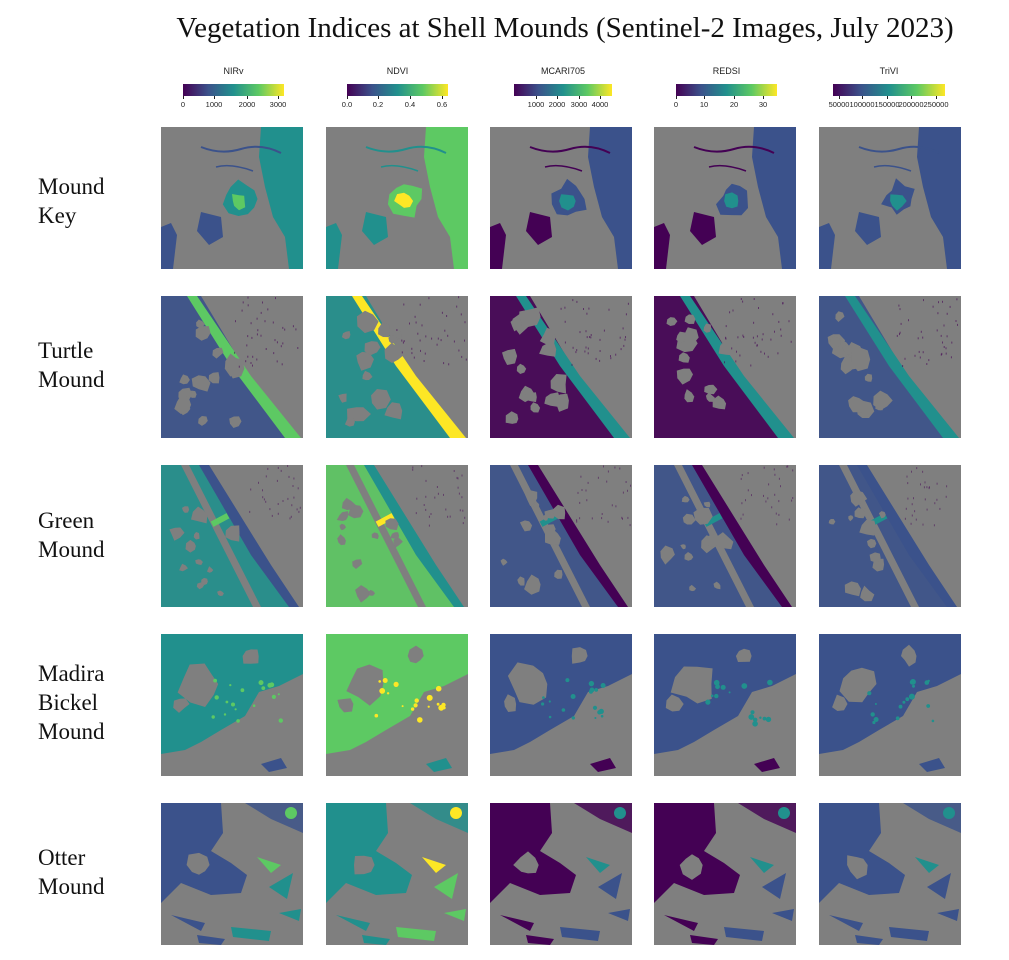 The width and height of the screenshot is (1009, 960). Describe the element at coordinates (214, 104) in the screenshot. I see `colorbar-tick-label: 1000` at that location.